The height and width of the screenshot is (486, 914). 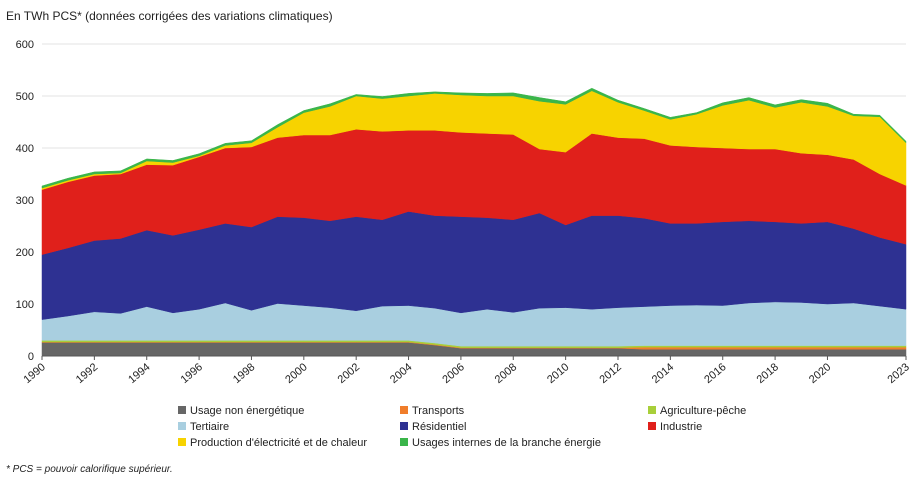 What do you see at coordinates (349, 373) in the screenshot?
I see `x-tick-label: 2002` at bounding box center [349, 373].